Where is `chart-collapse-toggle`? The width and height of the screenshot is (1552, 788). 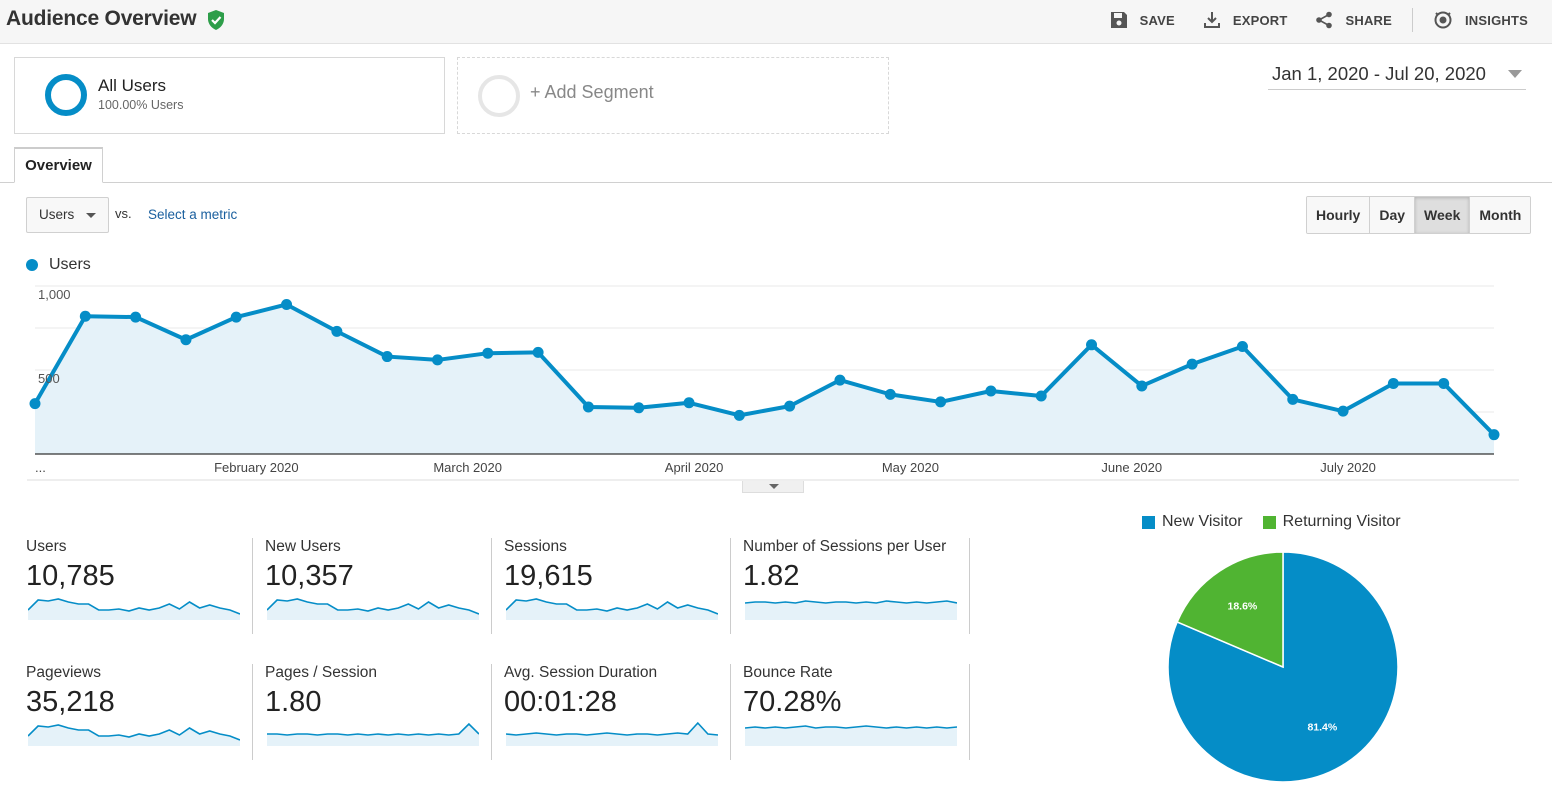 chart-collapse-toggle is located at coordinates (773, 487).